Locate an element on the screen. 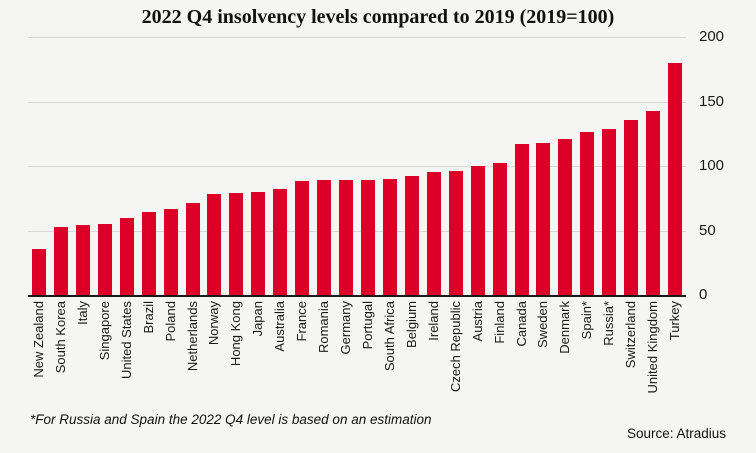 Image resolution: width=756 pixels, height=453 pixels. bar-poland is located at coordinates (170, 251).